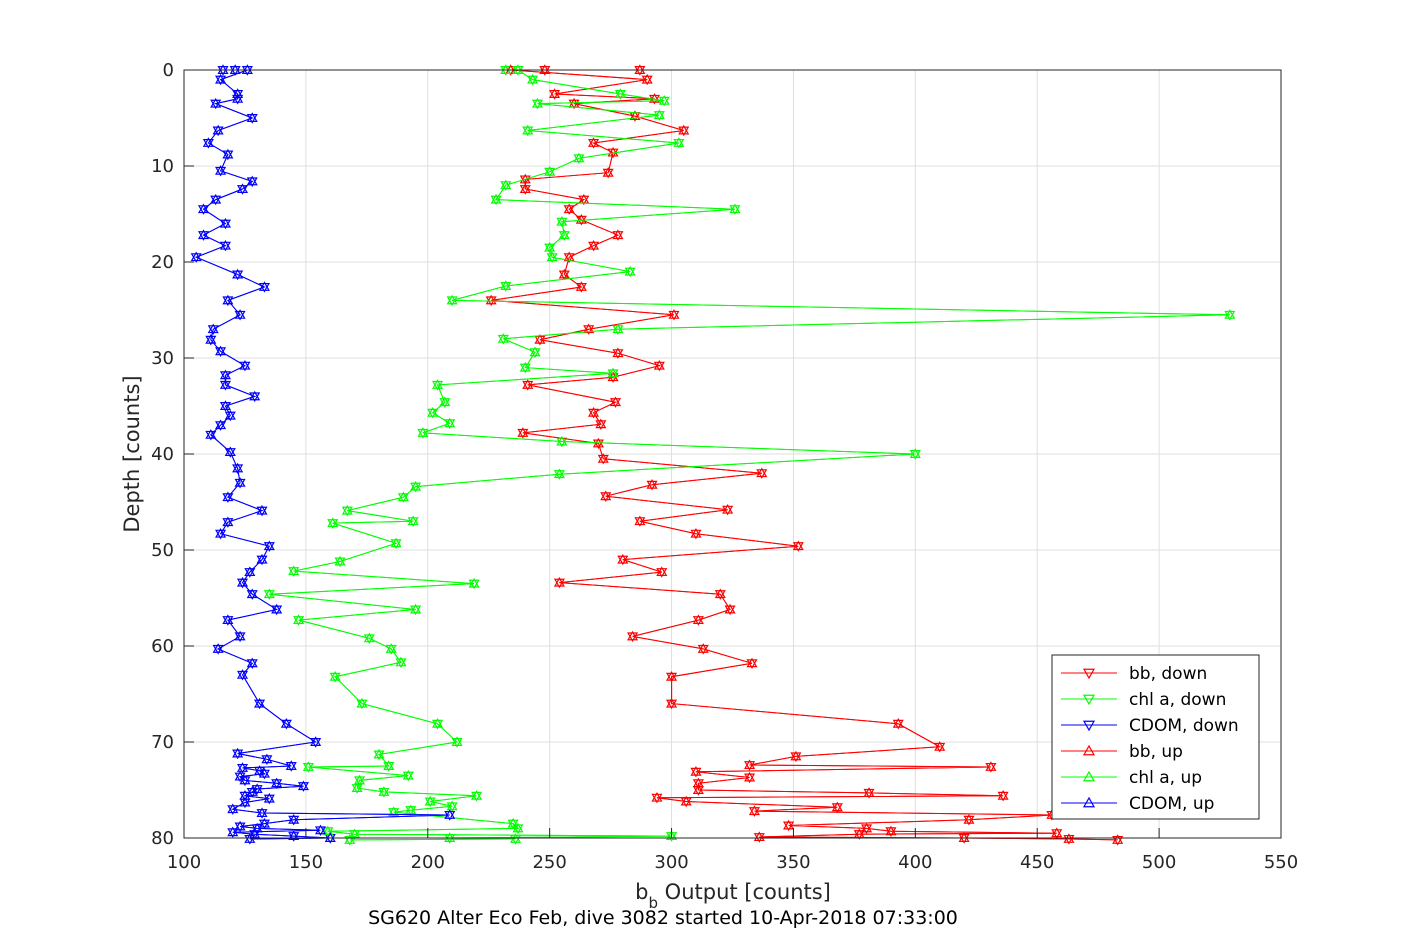 The height and width of the screenshot is (945, 1417). I want to click on x-tick-label: 250, so click(549, 862).